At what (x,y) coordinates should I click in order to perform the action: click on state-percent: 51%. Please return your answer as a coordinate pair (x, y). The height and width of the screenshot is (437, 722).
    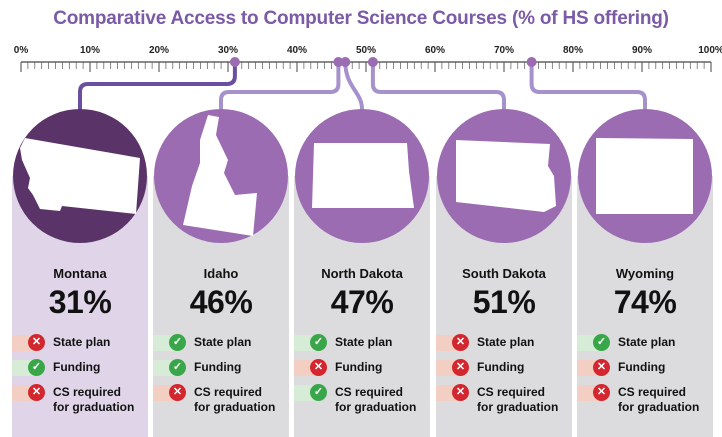
    Looking at the image, I should click on (504, 302).